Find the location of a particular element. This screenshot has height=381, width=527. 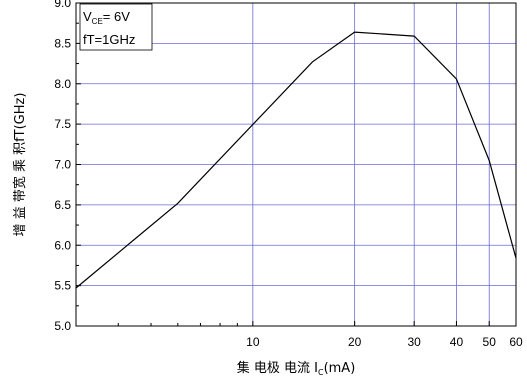

y-tick-label: 7.5 is located at coordinates (62, 124).